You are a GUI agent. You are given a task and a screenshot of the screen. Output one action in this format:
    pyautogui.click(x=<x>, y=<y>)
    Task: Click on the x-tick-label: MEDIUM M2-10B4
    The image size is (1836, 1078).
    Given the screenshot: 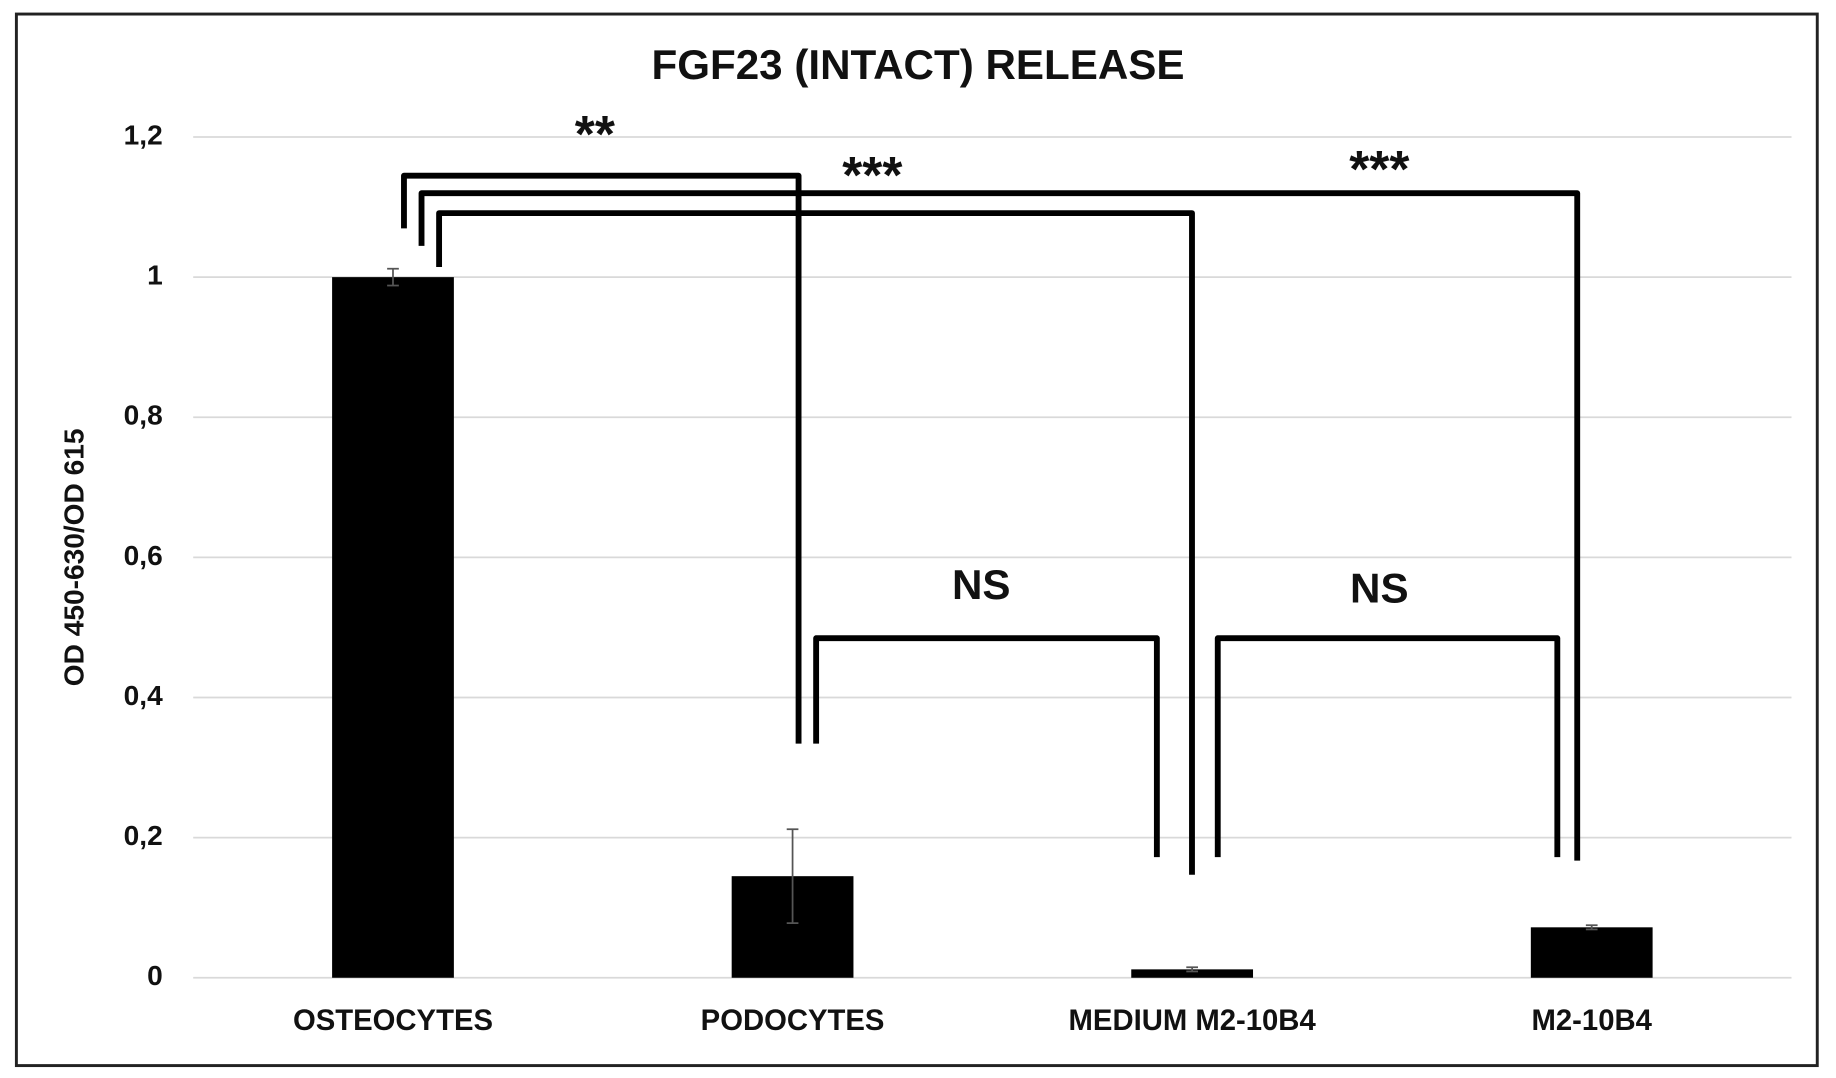 What is the action you would take?
    pyautogui.click(x=1193, y=1021)
    